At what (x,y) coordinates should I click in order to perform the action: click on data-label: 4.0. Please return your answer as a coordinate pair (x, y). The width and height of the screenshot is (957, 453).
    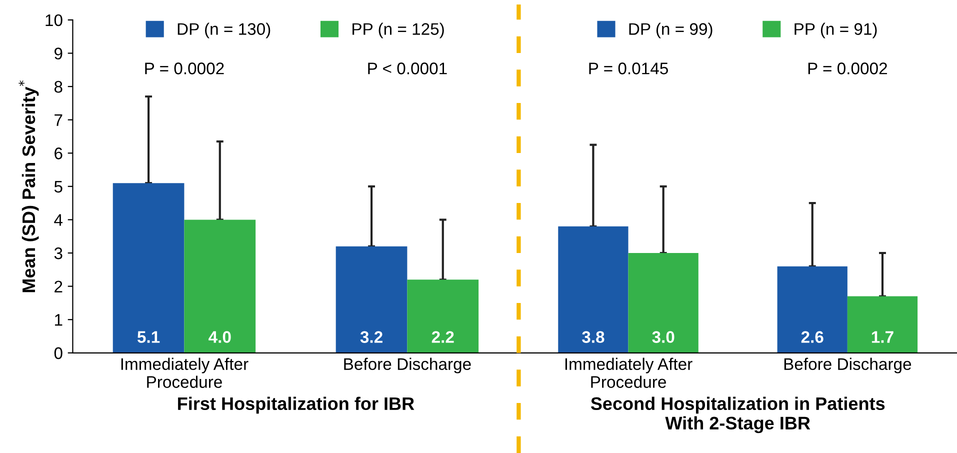
    Looking at the image, I should click on (219, 337).